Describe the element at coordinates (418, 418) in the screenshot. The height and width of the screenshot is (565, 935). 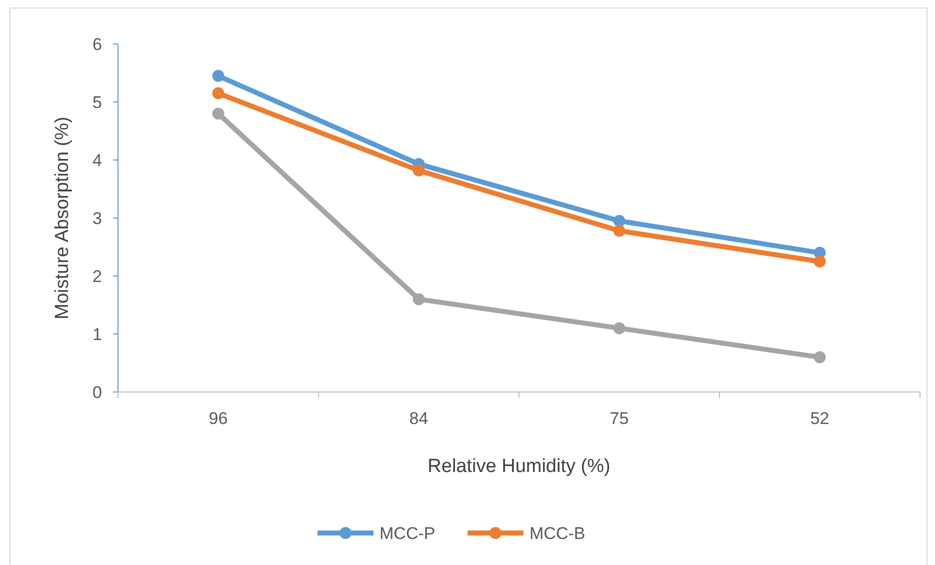
I see `x-tick-label: 84` at that location.